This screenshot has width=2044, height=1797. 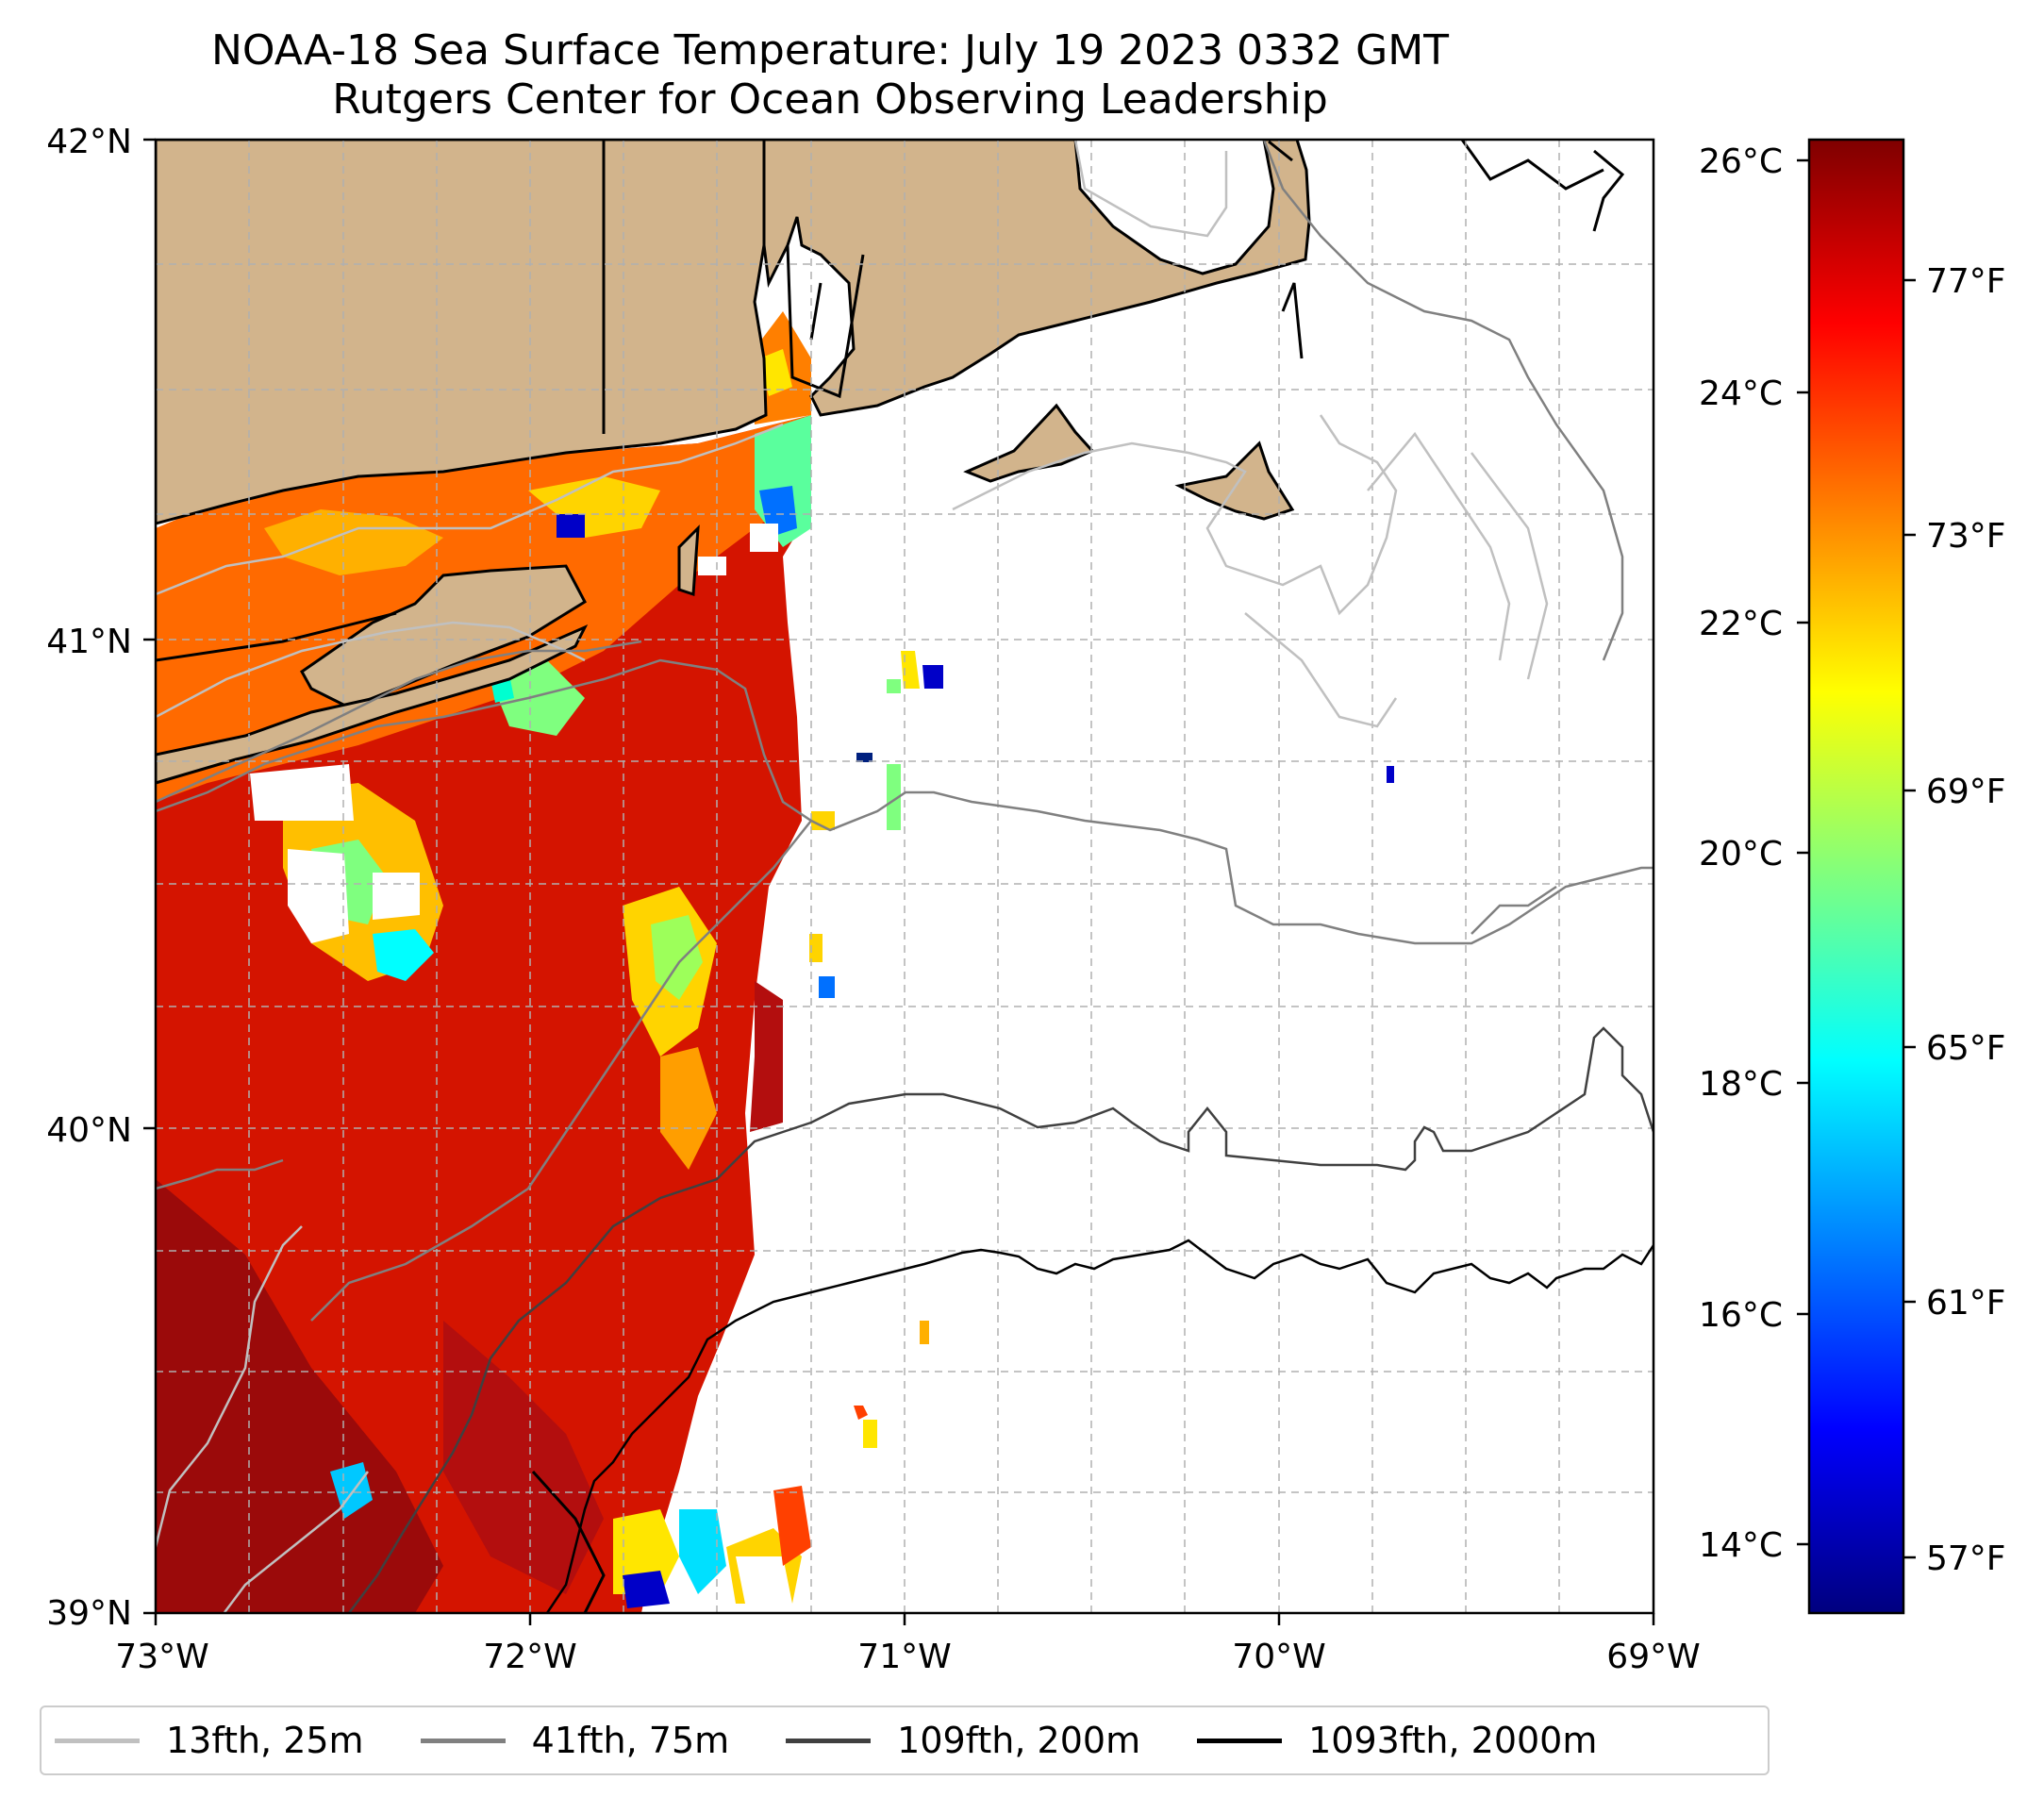 What do you see at coordinates (1653, 1657) in the screenshot?
I see `lon-label-69w: 69°W` at bounding box center [1653, 1657].